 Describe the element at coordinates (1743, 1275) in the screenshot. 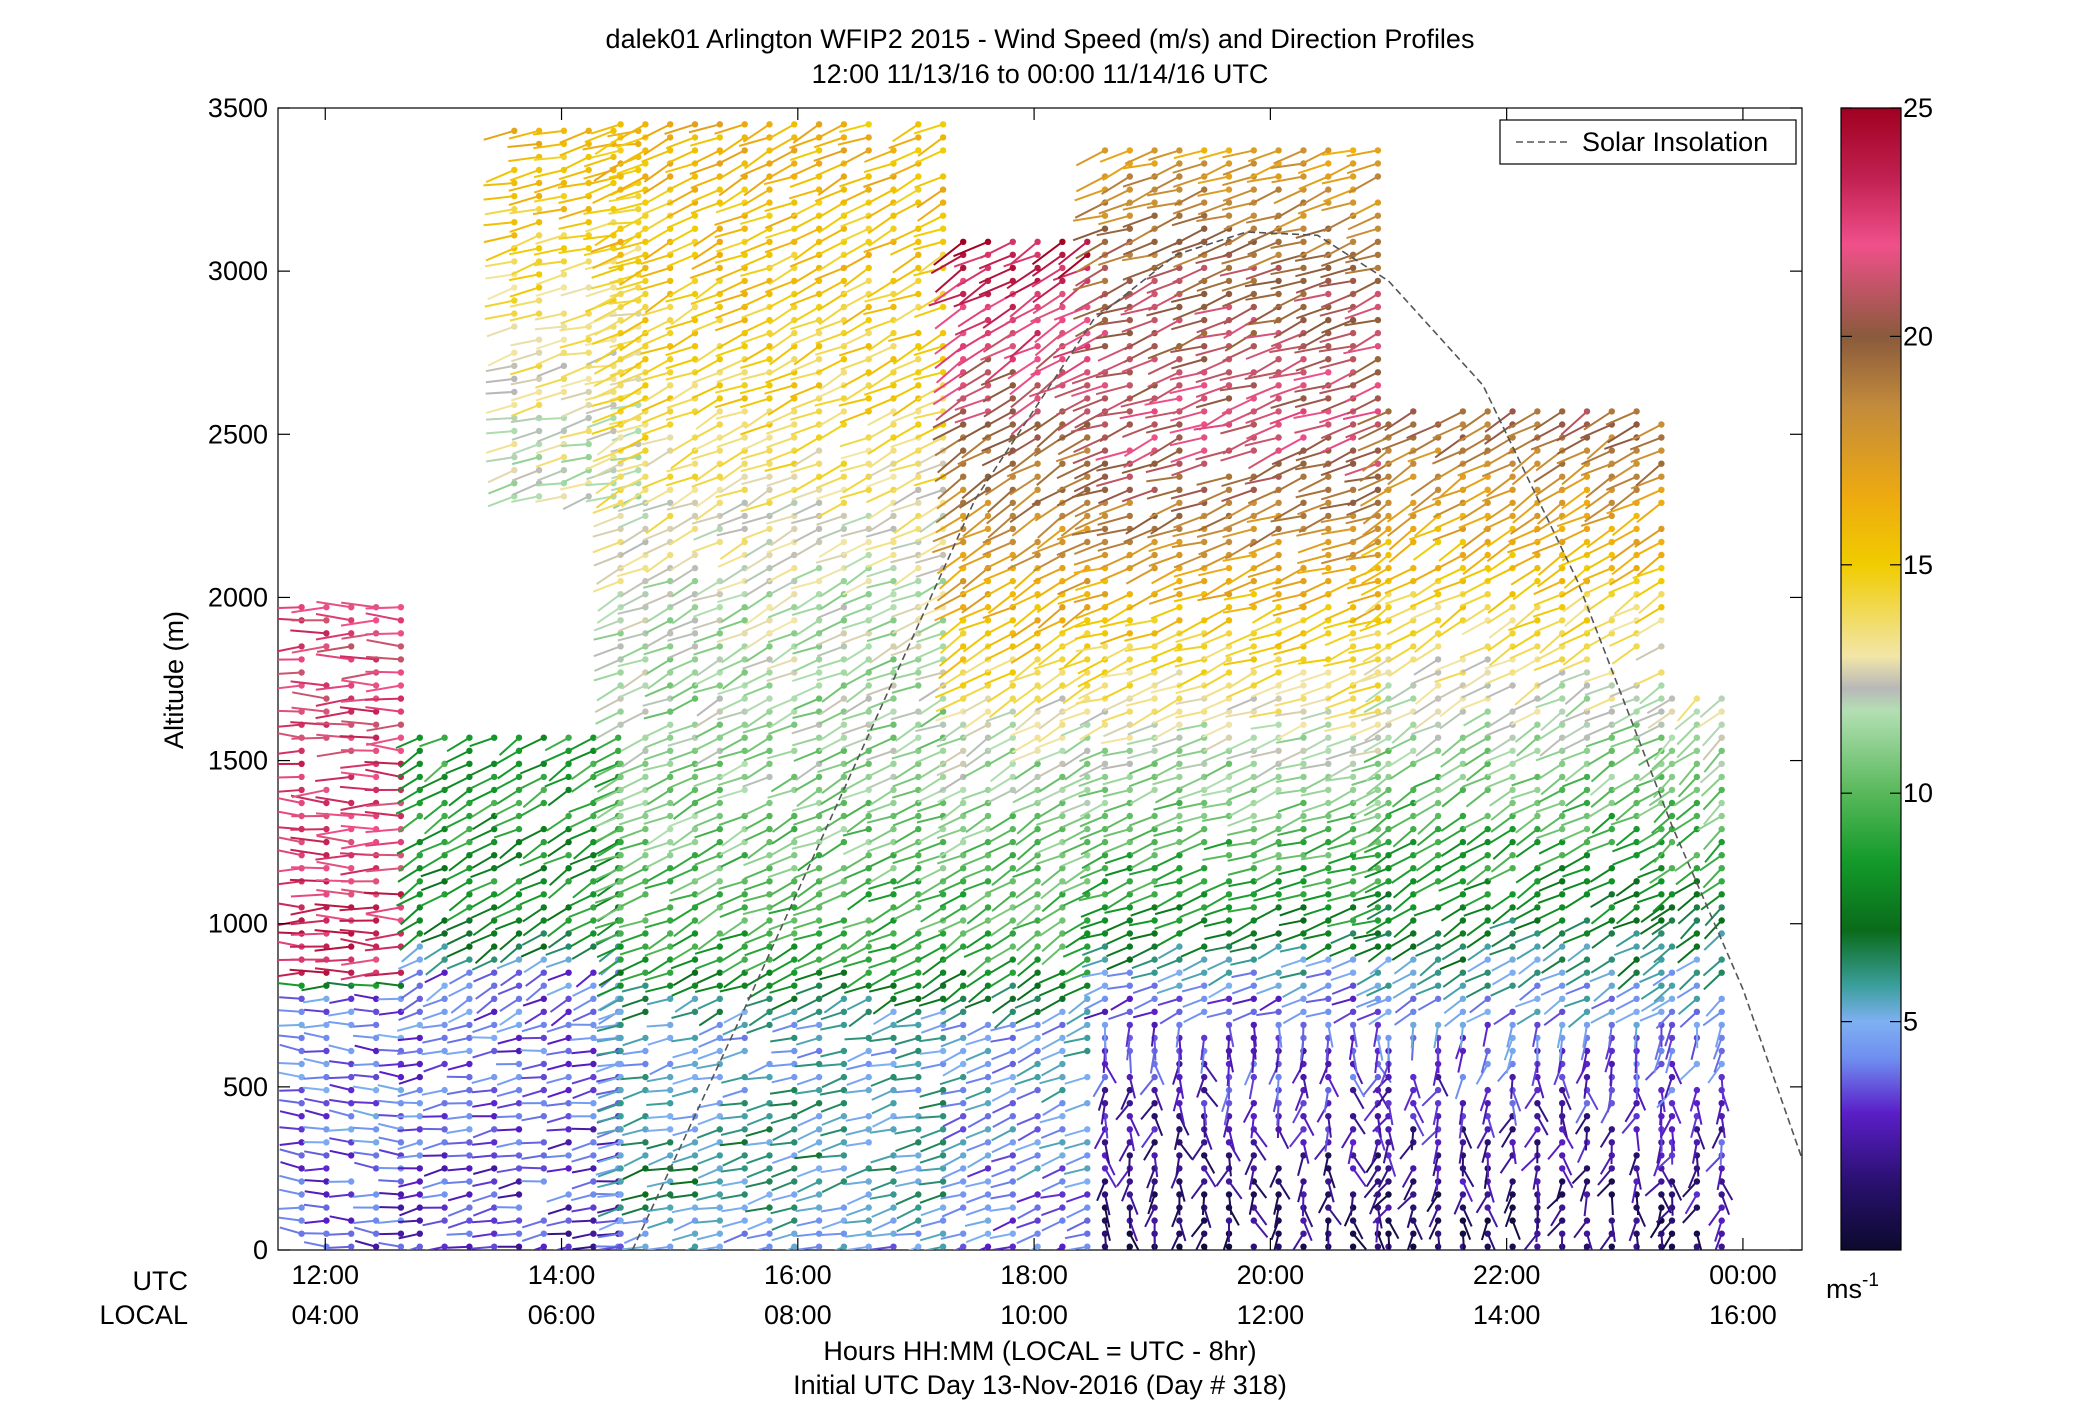

I see `x-tick-label-utc: 00:00` at that location.